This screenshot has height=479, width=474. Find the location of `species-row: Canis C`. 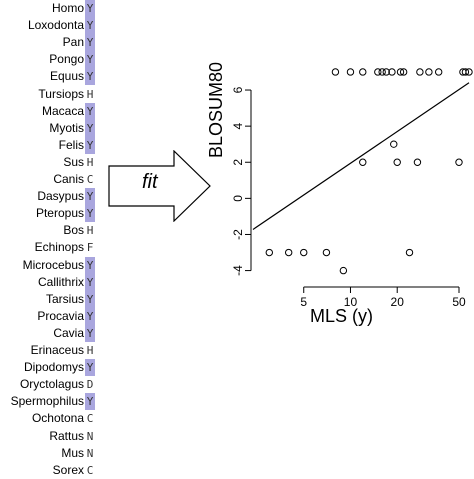

species-row: Canis C is located at coordinates (48, 179).